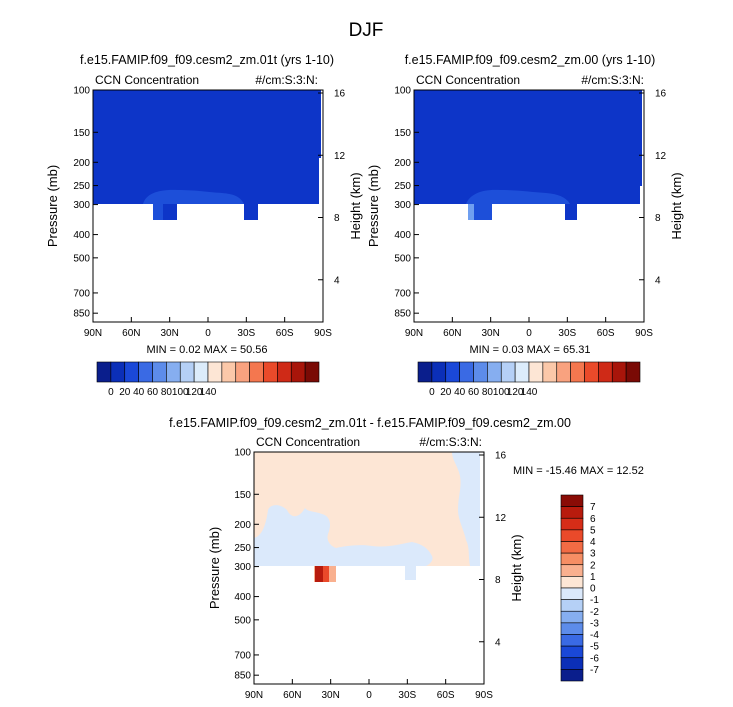 This screenshot has width=733, height=707. I want to click on colorbar-diff-label: -2, so click(594, 612).